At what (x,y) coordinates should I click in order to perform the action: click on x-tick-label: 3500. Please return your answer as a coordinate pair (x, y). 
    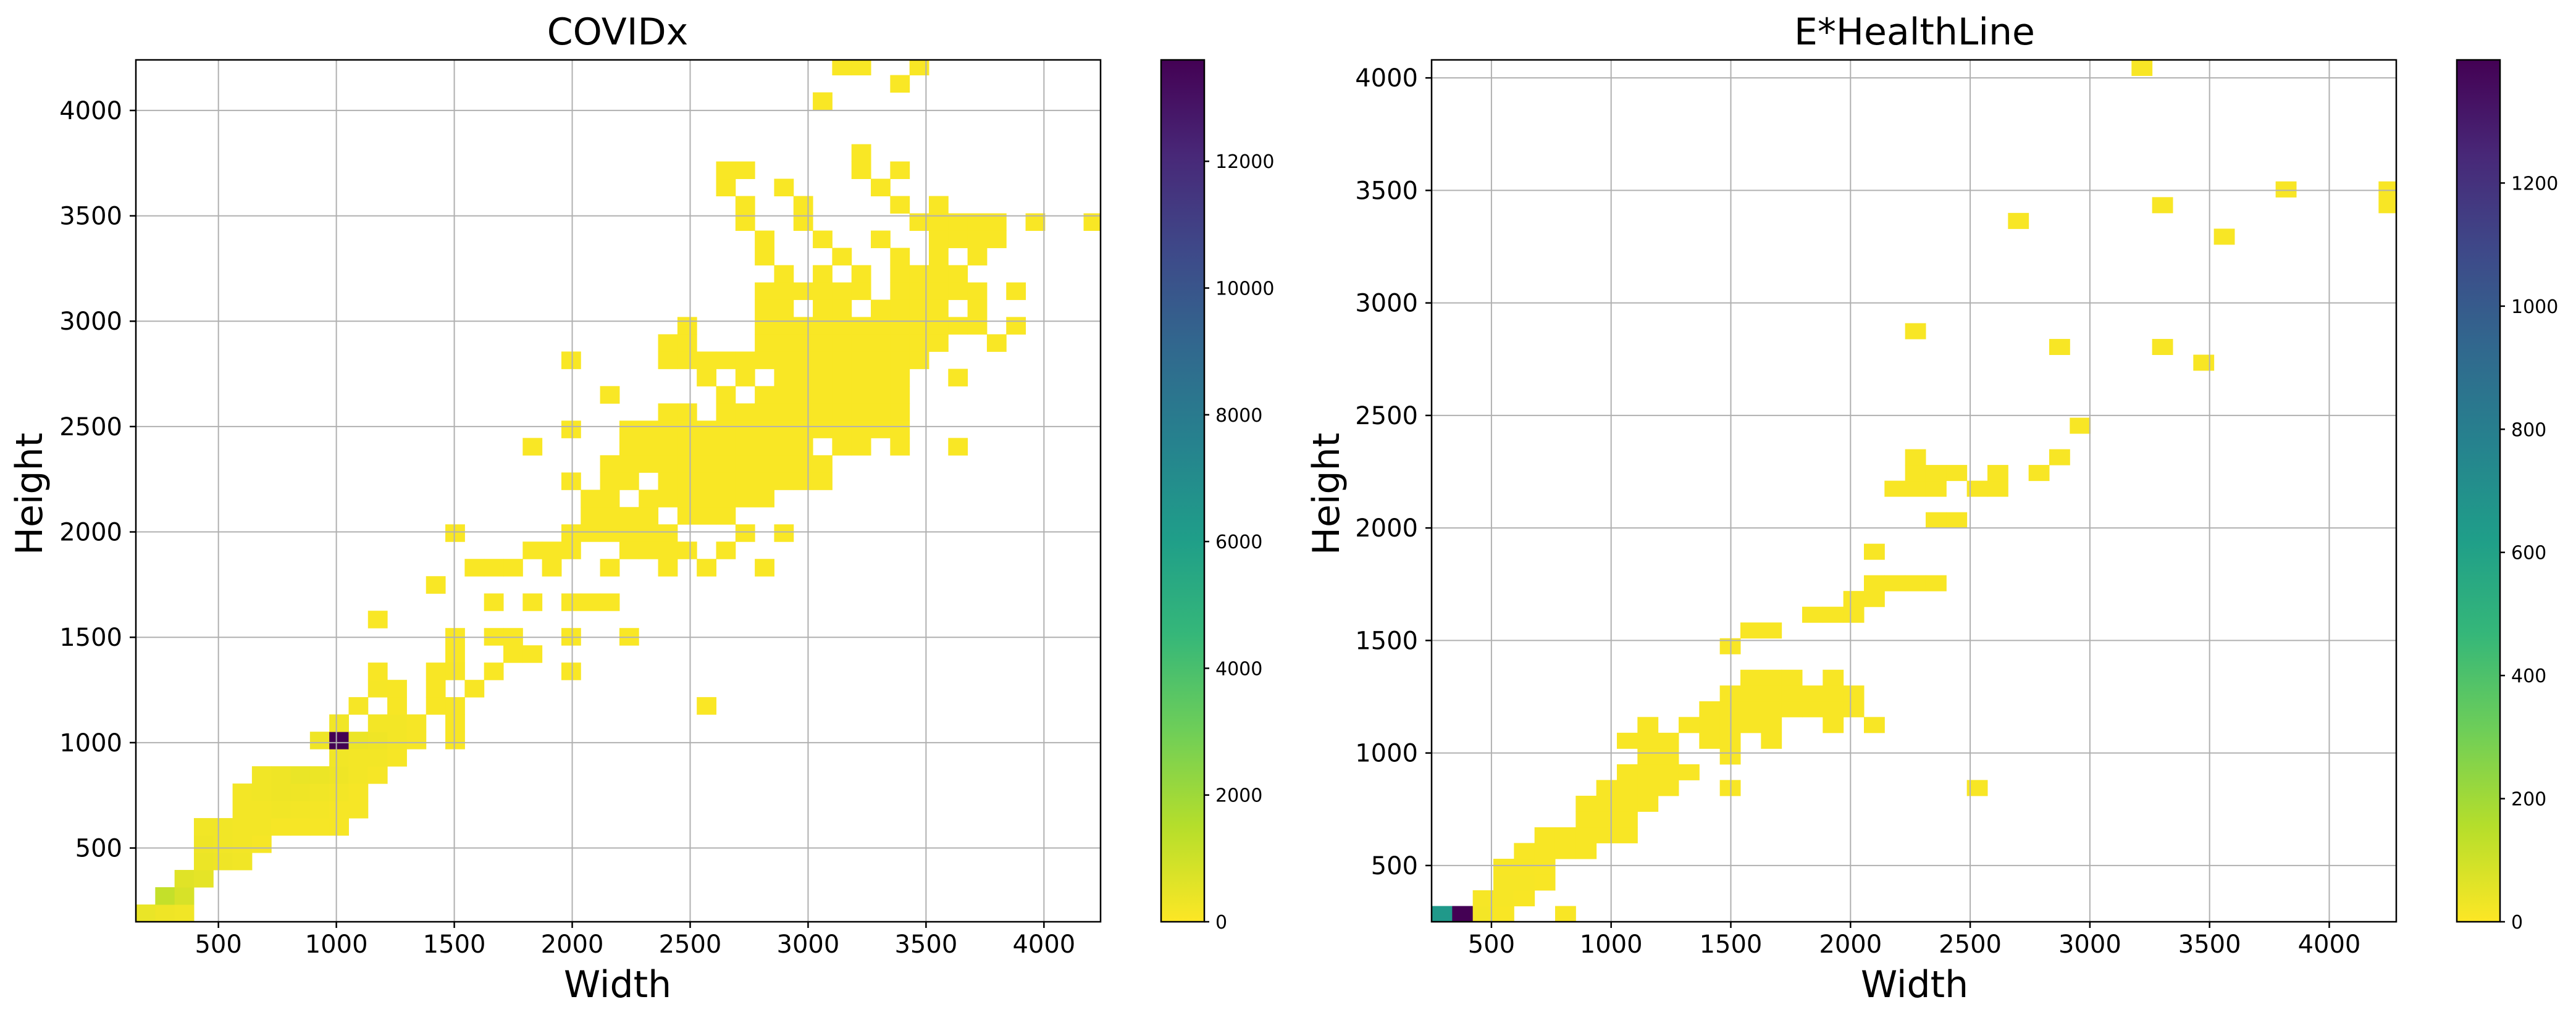
    Looking at the image, I should click on (926, 944).